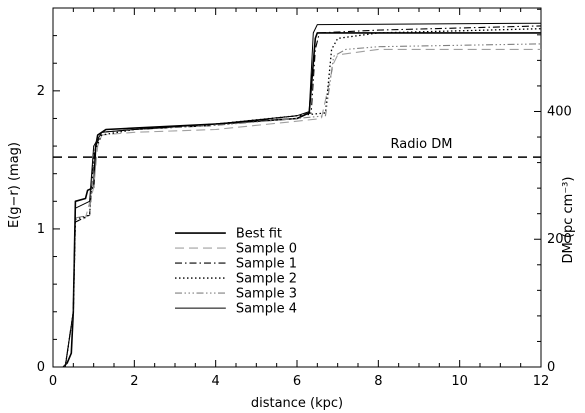 This screenshot has height=413, width=585. What do you see at coordinates (541, 381) in the screenshot?
I see `x-tick-label: 12` at bounding box center [541, 381].